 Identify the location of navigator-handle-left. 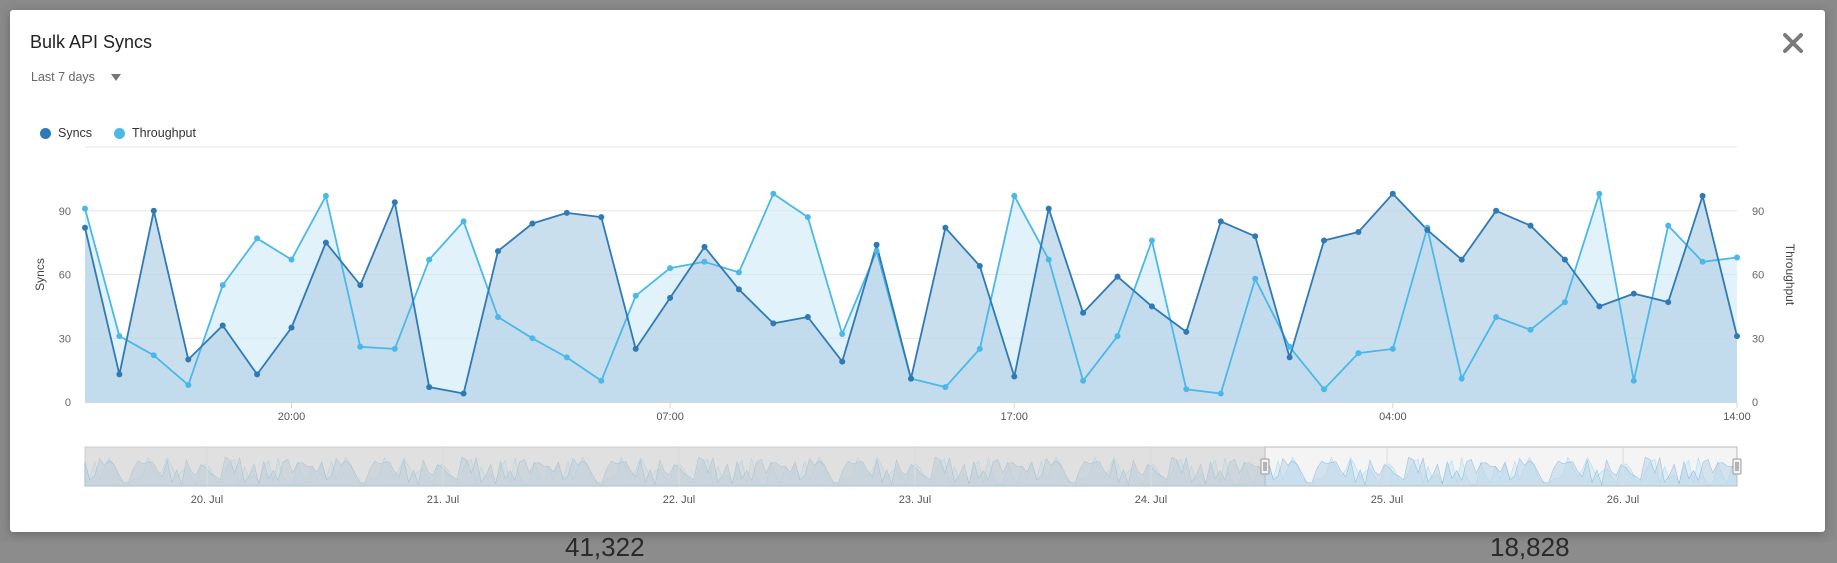
(1265, 466).